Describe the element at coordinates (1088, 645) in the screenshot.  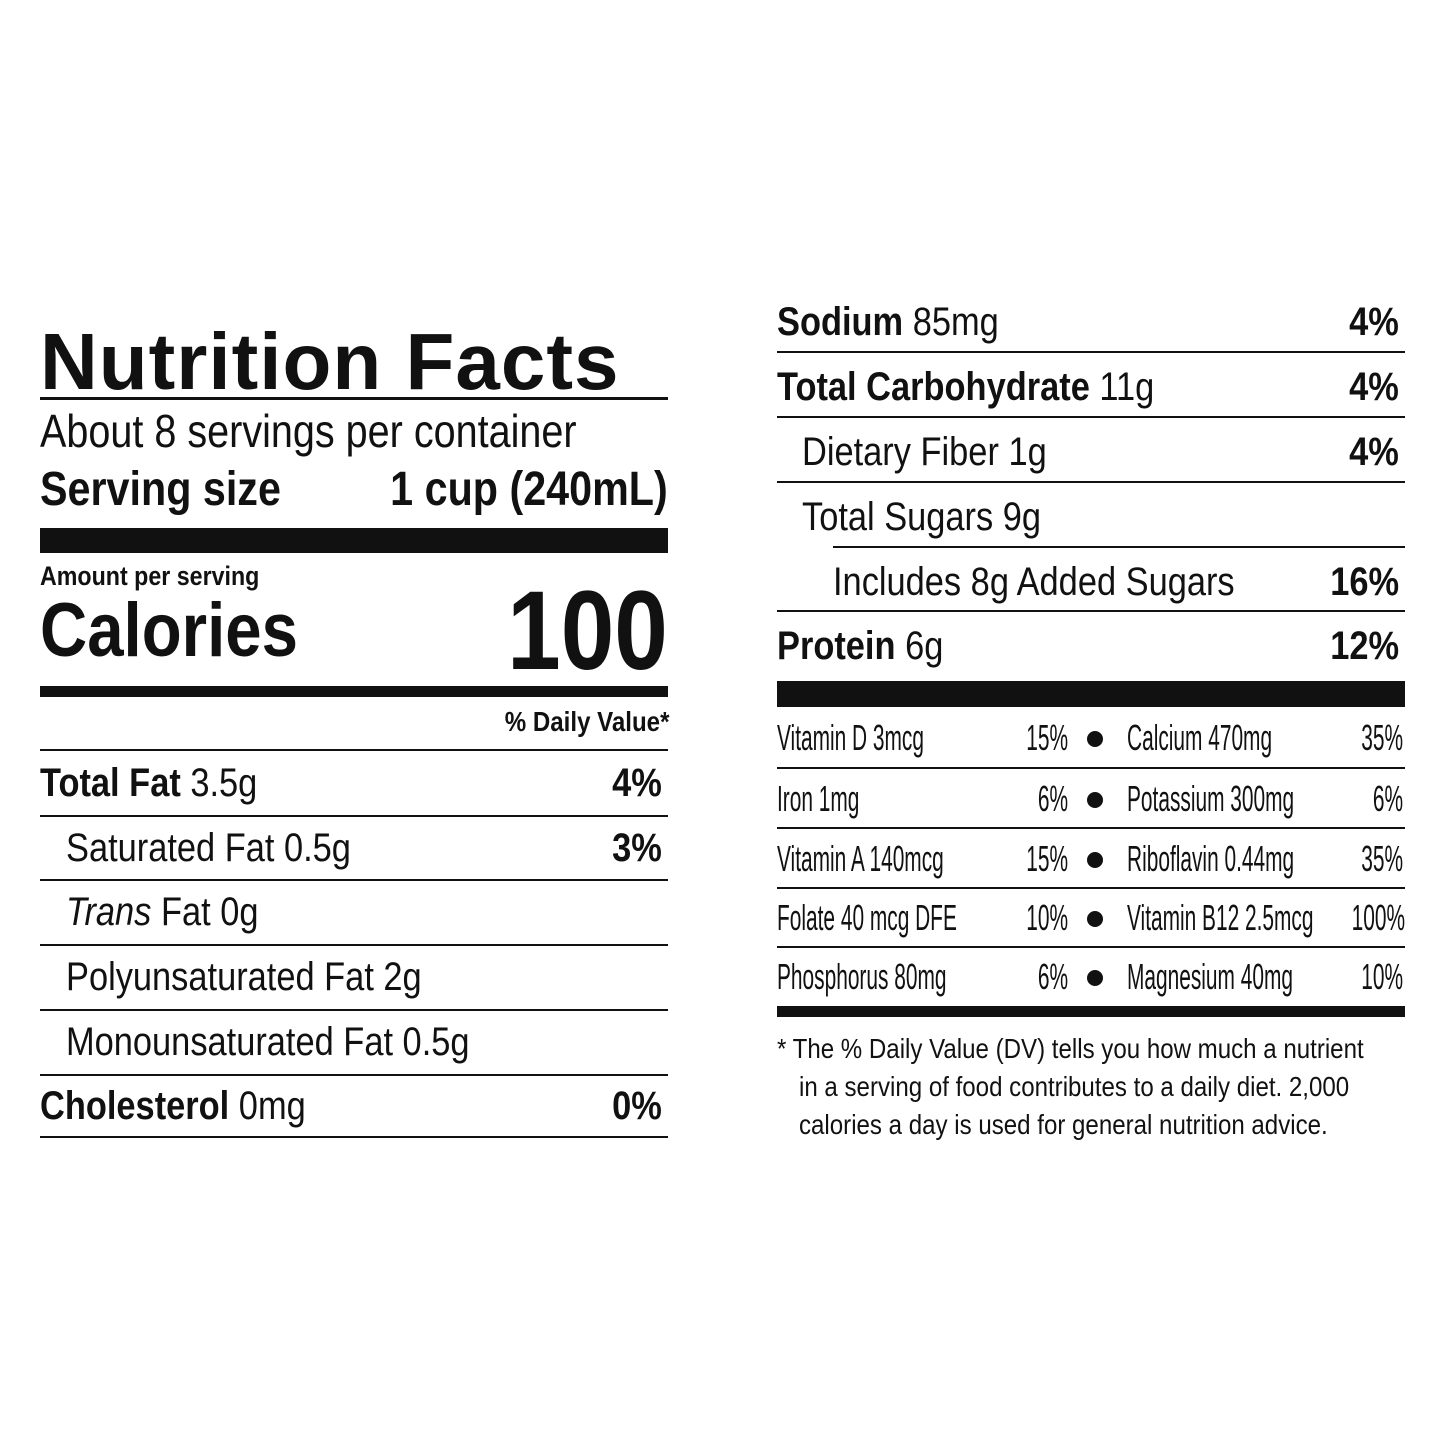
I see `nutrient-row-protein: Protein 6g 12%` at that location.